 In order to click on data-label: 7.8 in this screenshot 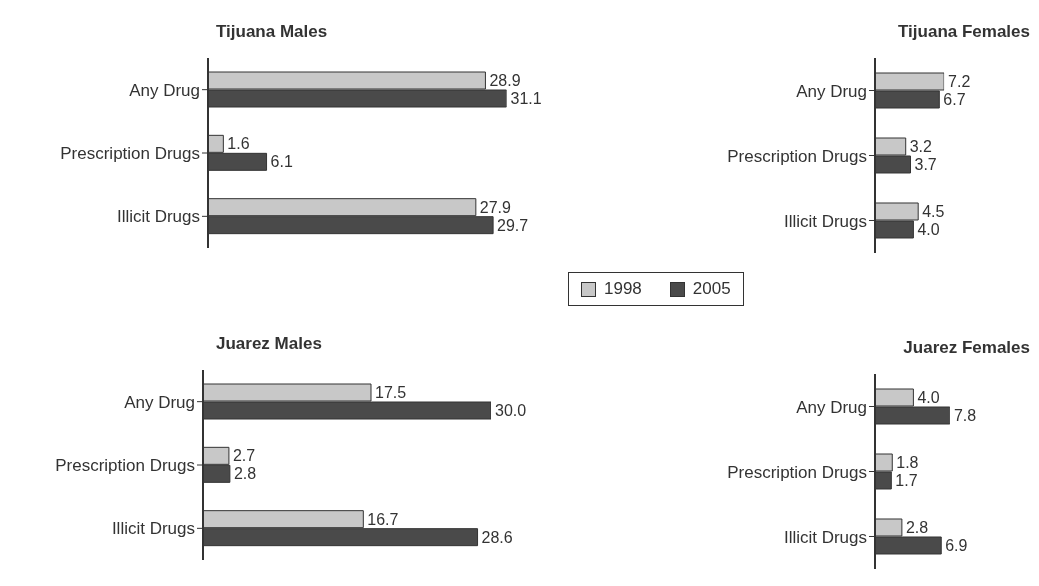, I will do `click(965, 416)`.